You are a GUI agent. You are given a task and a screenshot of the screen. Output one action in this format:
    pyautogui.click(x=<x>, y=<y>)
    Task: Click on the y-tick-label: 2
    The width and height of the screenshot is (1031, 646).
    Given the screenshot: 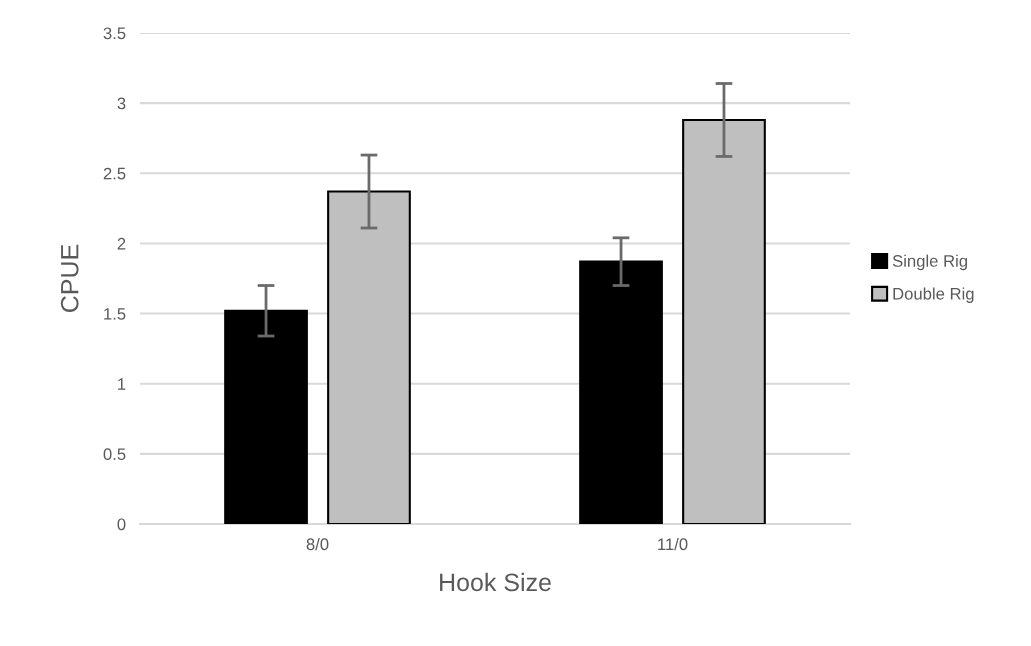 What is the action you would take?
    pyautogui.click(x=121, y=243)
    